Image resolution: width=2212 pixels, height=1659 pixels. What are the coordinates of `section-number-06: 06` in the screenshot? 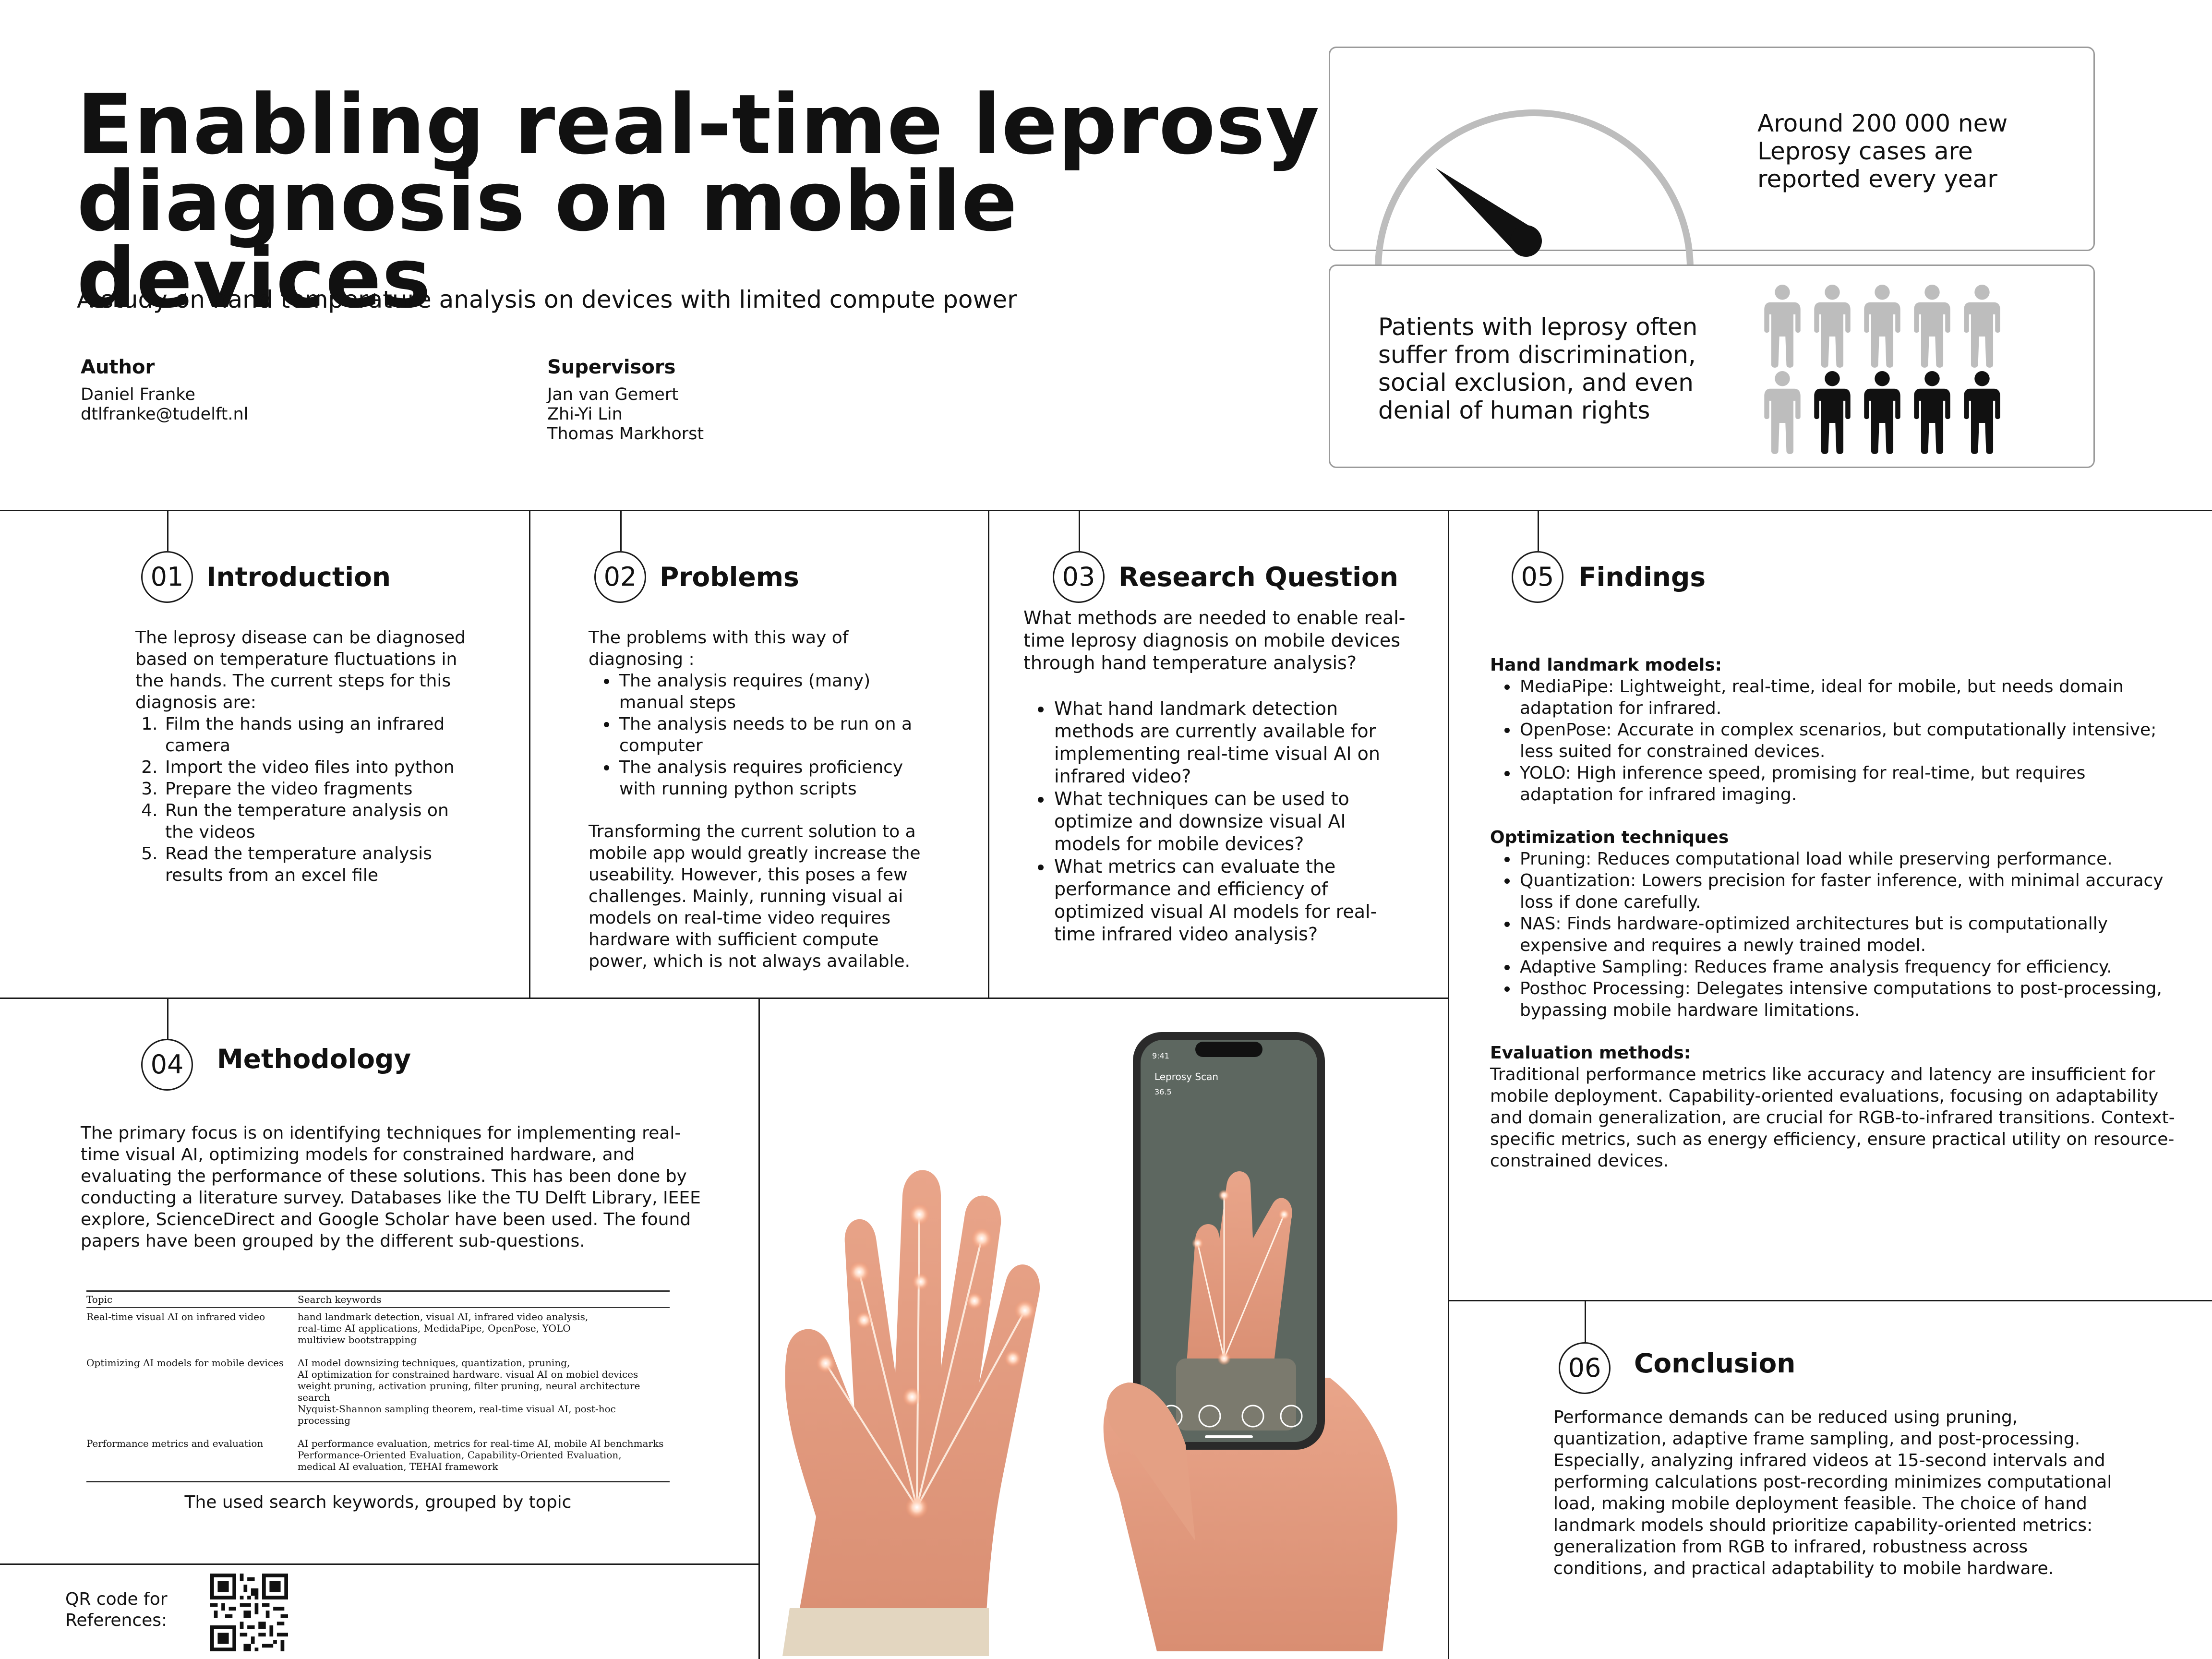 It's located at (1585, 1368).